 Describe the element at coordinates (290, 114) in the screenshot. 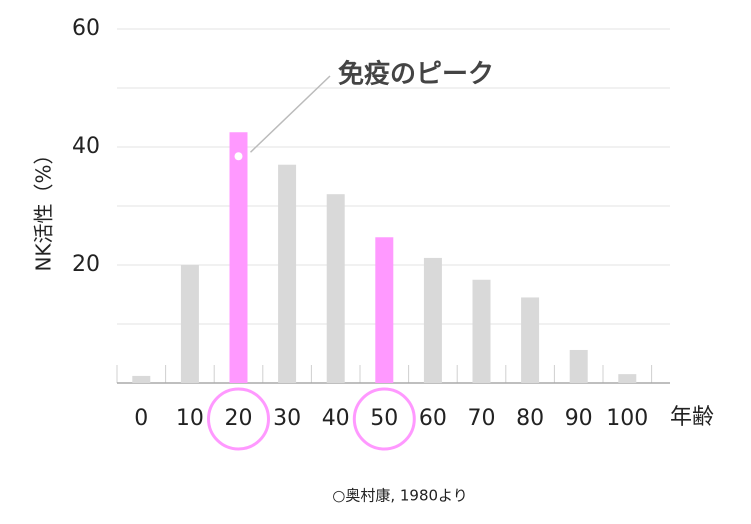

I see `annotation-line` at that location.